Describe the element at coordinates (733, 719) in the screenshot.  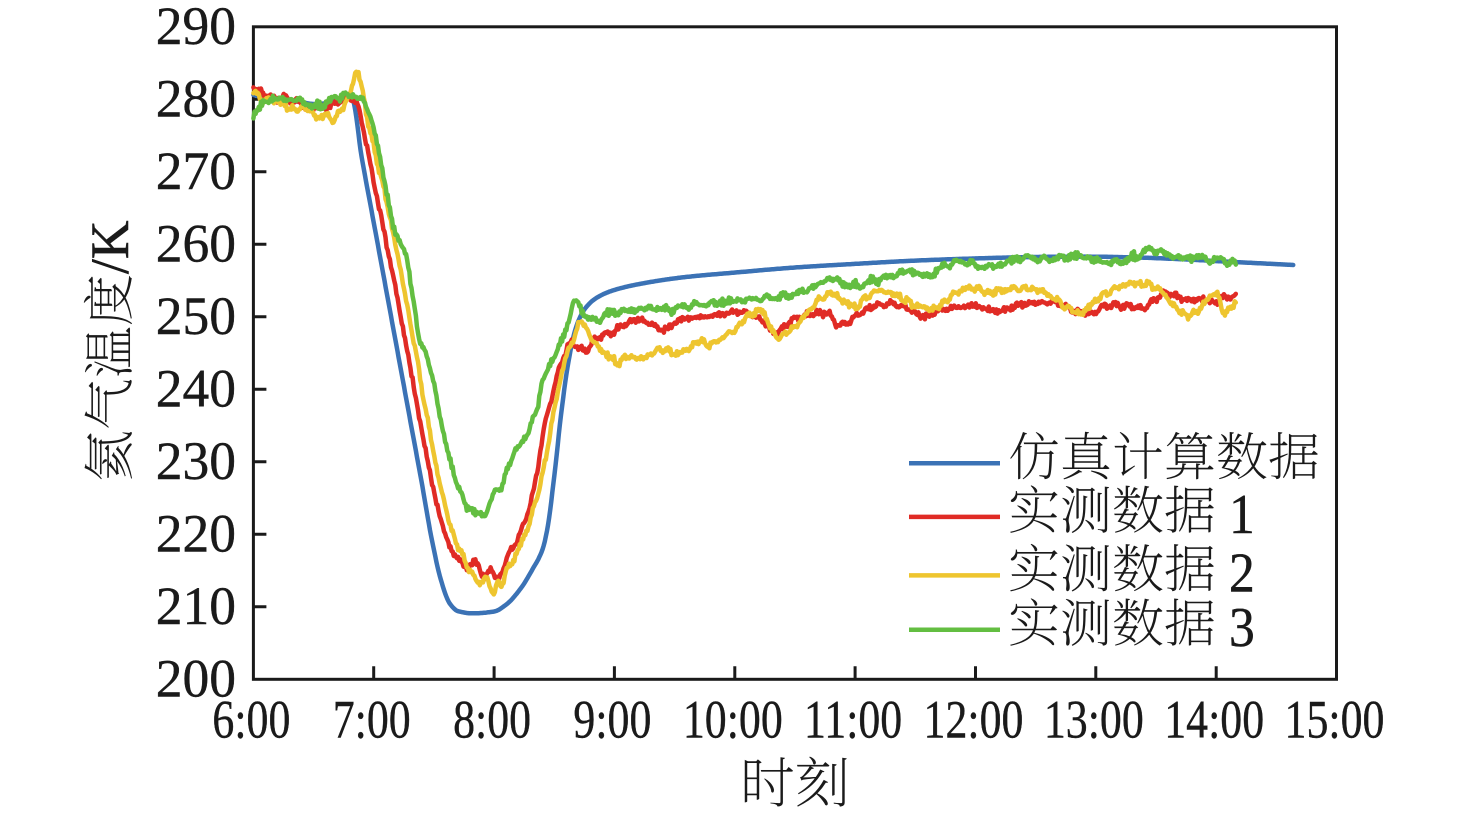
I see `svg-text: 10:00` at that location.